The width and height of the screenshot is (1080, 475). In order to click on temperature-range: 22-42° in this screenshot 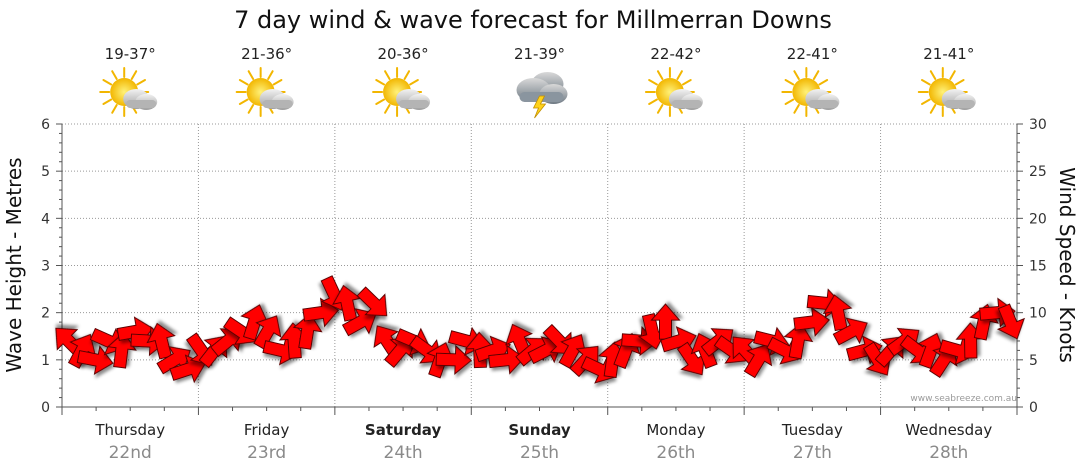, I will do `click(675, 54)`.